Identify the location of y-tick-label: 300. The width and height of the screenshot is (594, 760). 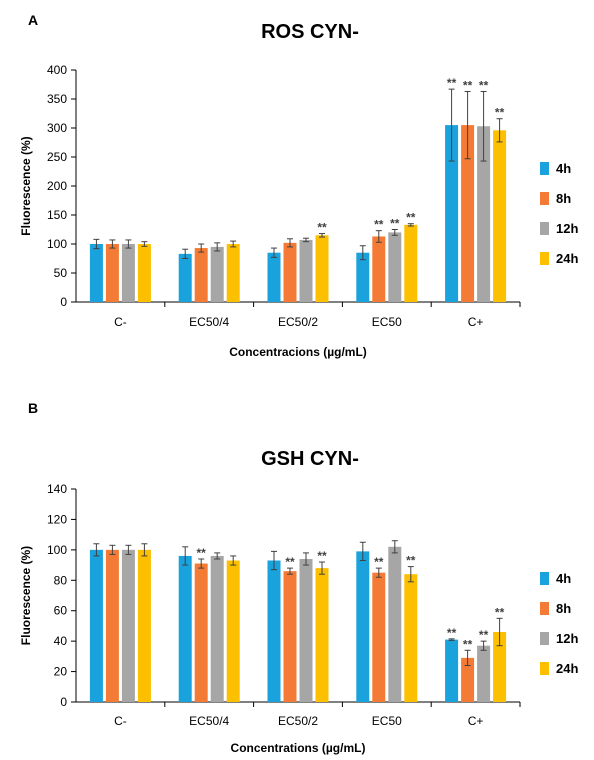
(57, 128).